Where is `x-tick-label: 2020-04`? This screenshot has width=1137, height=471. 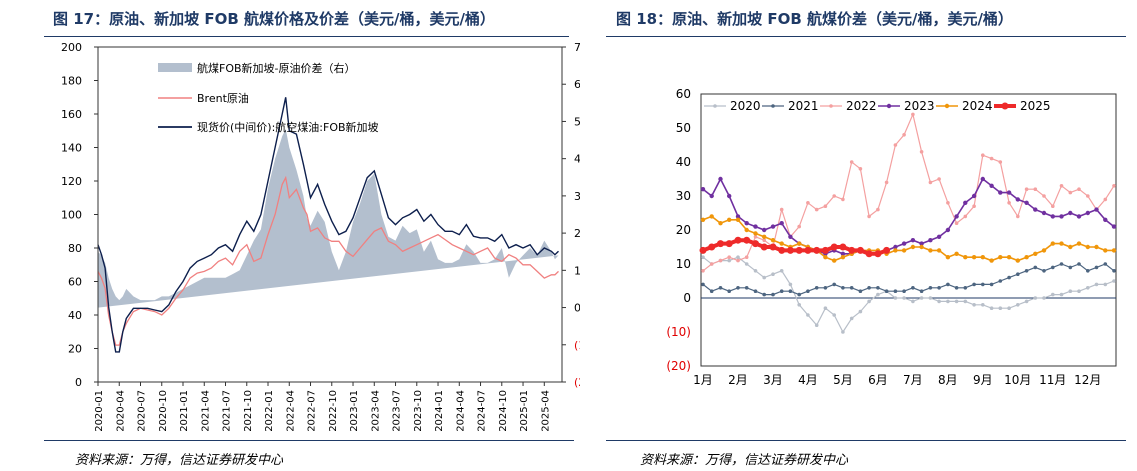
x-tick-label: 2020-04 is located at coordinates (120, 411).